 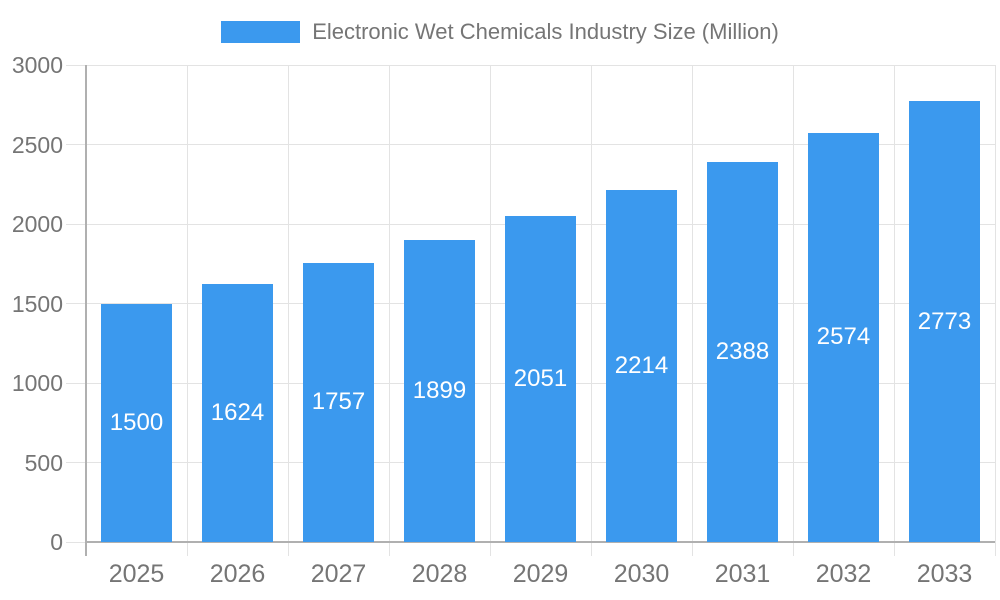 I want to click on y-axis-tick-label: 1500, so click(x=37, y=303).